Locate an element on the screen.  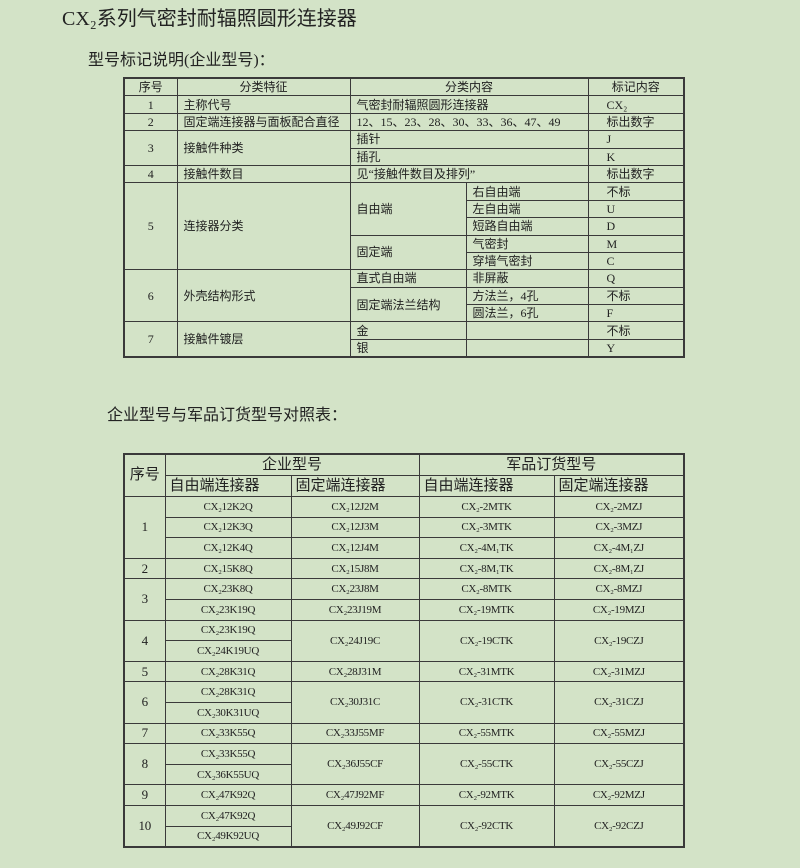
table-row: 固定端 气密封 M is located at coordinates (404, 252).